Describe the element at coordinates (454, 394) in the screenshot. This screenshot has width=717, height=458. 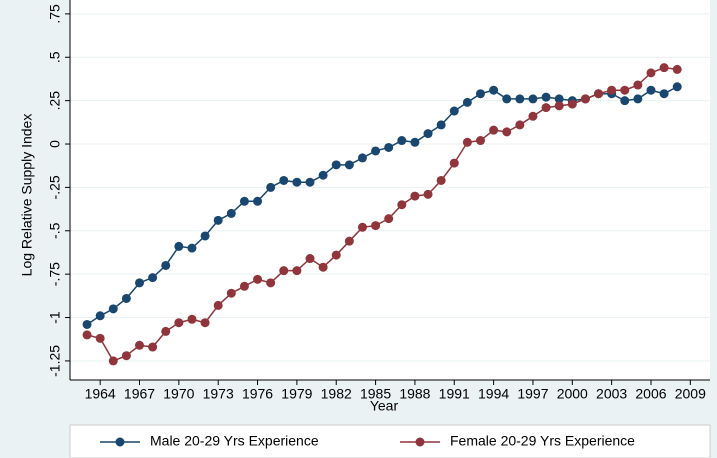
I see `x-tick-label: 1991` at that location.